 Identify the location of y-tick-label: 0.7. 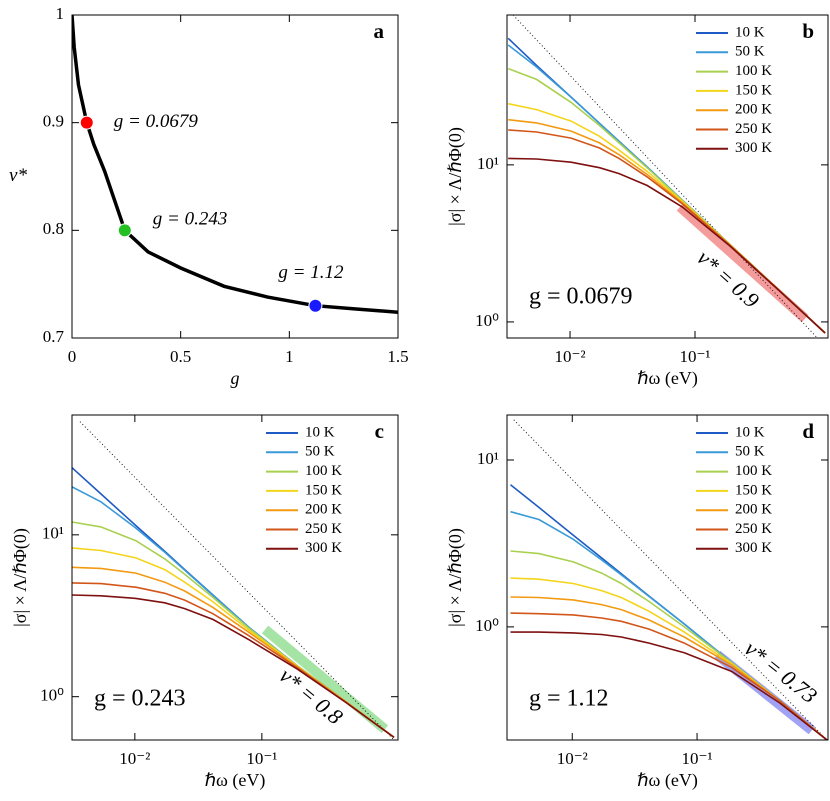
(54, 336).